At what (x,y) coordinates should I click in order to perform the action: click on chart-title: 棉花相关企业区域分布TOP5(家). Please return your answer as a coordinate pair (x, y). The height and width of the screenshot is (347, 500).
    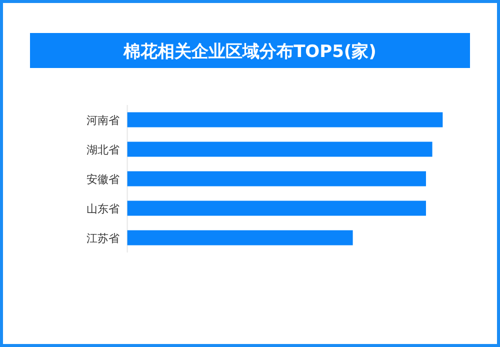
    Looking at the image, I should click on (249, 52).